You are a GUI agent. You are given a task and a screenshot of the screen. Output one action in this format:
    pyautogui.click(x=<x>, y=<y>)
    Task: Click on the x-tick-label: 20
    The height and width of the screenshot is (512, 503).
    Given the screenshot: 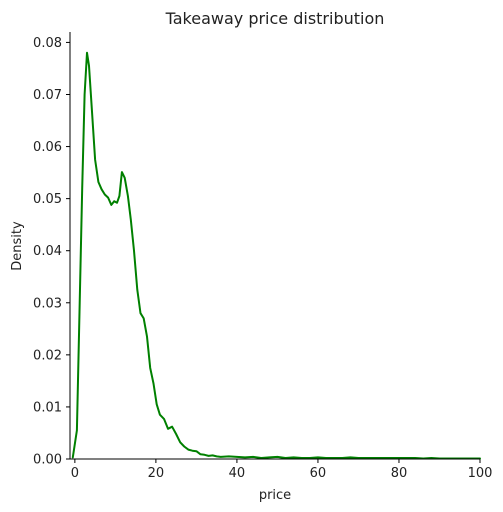 What is the action you would take?
    pyautogui.click(x=156, y=473)
    